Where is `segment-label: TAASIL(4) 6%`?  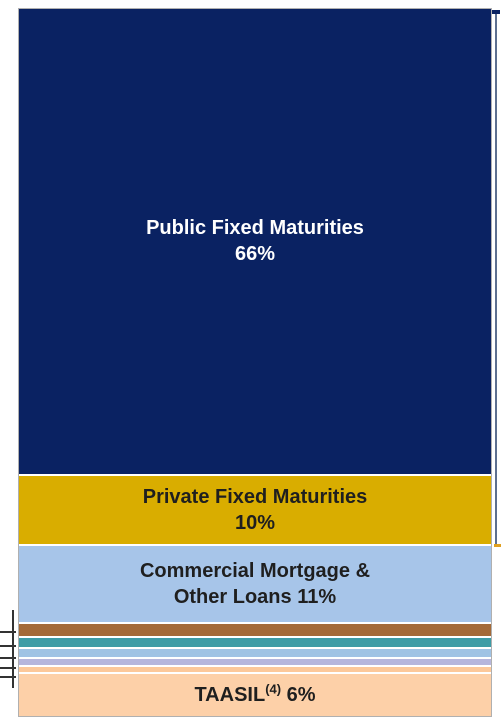
segment-label: TAASIL(4) 6% is located at coordinates (254, 695).